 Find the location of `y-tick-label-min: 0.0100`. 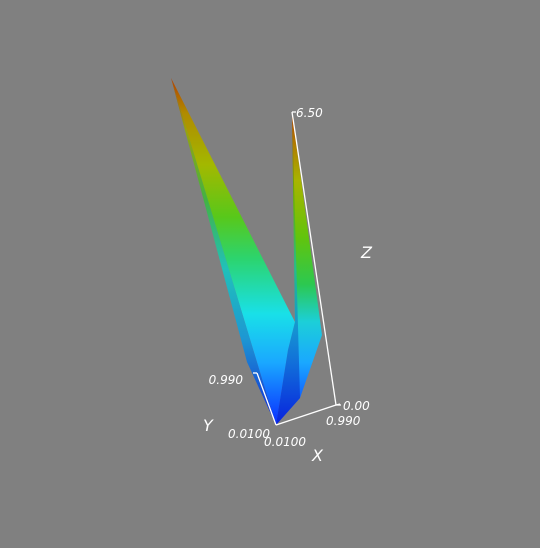

y-tick-label-min: 0.0100 is located at coordinates (249, 434).